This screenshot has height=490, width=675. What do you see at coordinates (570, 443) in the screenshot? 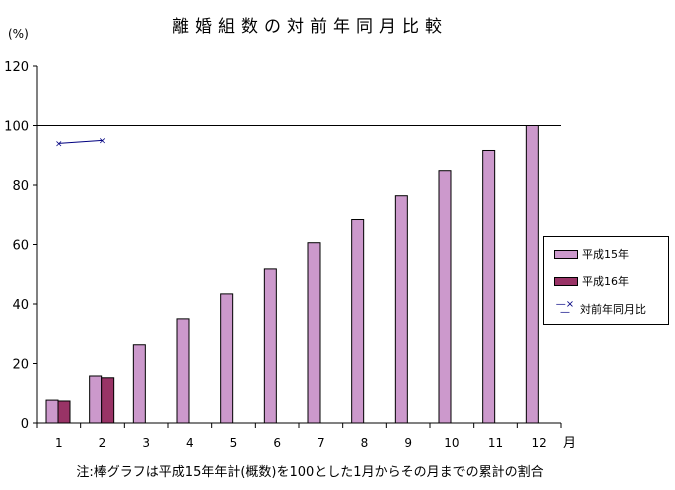
I see `x-axis-unit: 月` at bounding box center [570, 443].